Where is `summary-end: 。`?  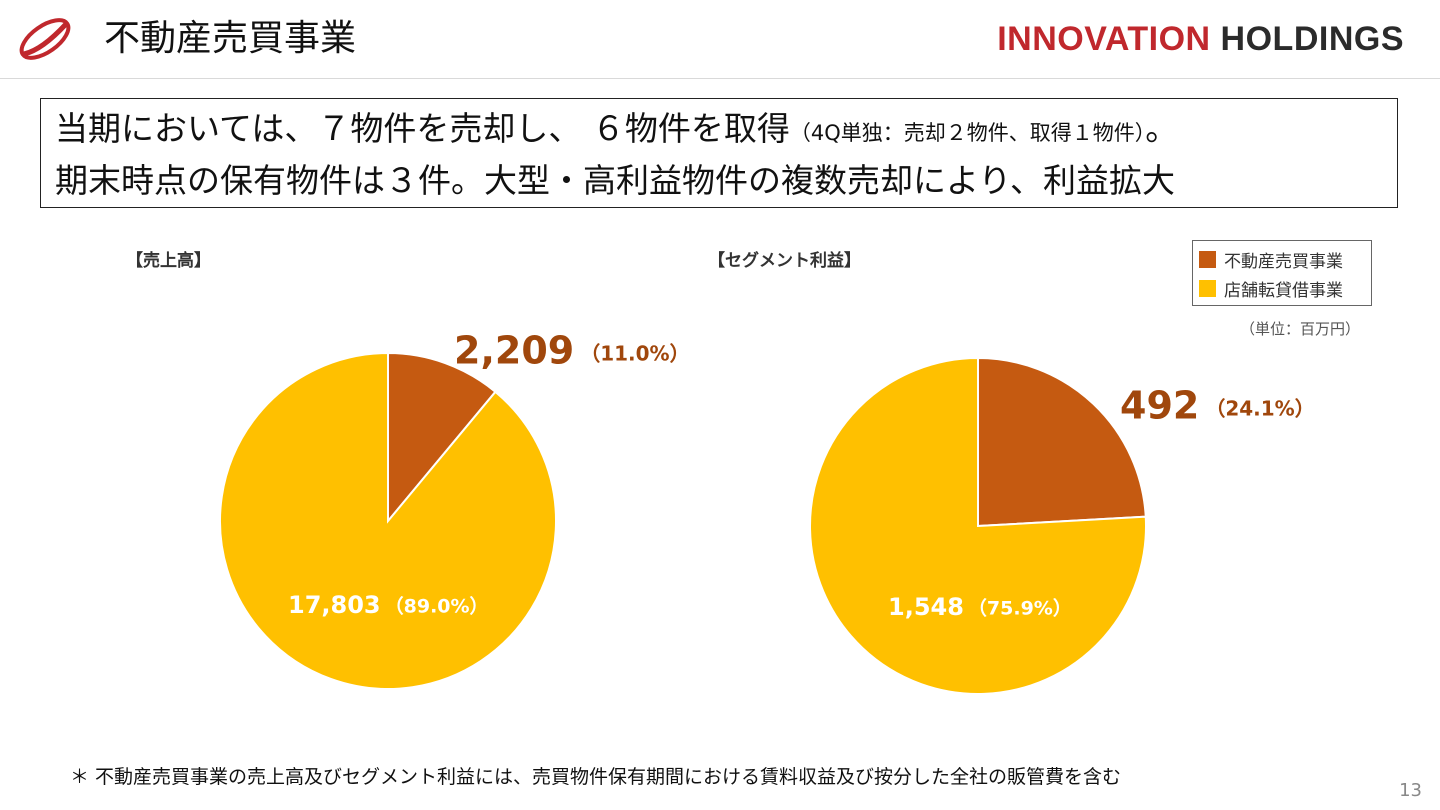 summary-end: 。 is located at coordinates (1162, 128).